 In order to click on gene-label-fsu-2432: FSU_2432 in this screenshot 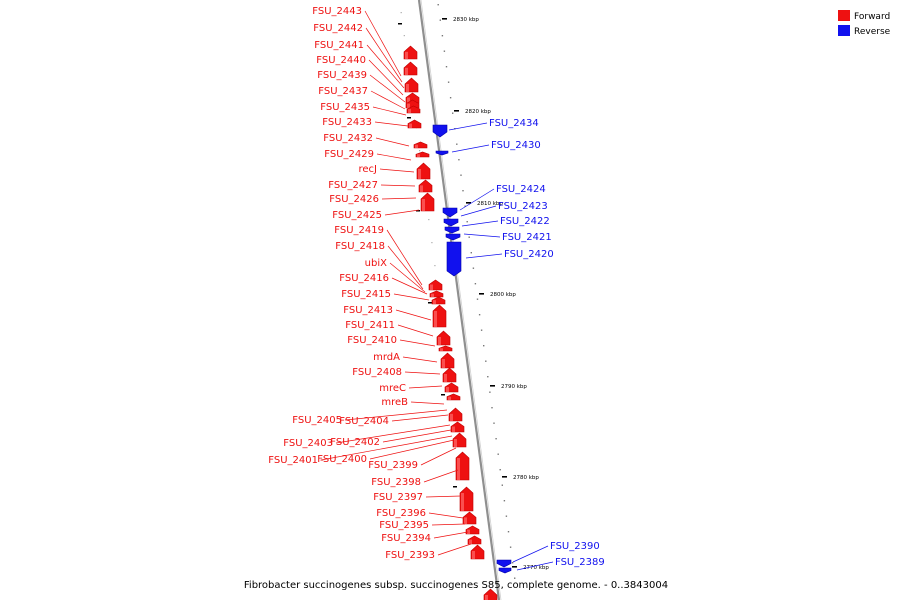, I will do `click(348, 138)`.